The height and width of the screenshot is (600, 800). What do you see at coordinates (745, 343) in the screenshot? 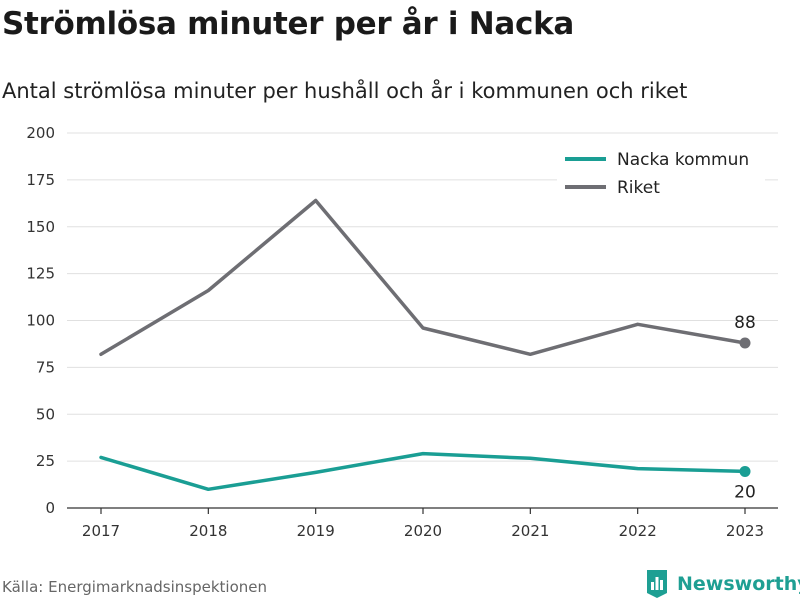
I see `series-end-point-riket` at bounding box center [745, 343].